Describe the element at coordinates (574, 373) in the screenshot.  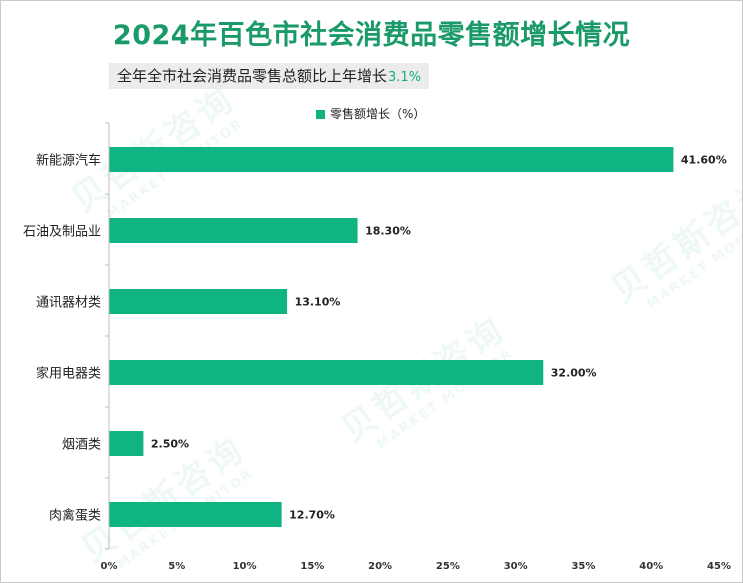
I see `data-label: 32.00%` at that location.